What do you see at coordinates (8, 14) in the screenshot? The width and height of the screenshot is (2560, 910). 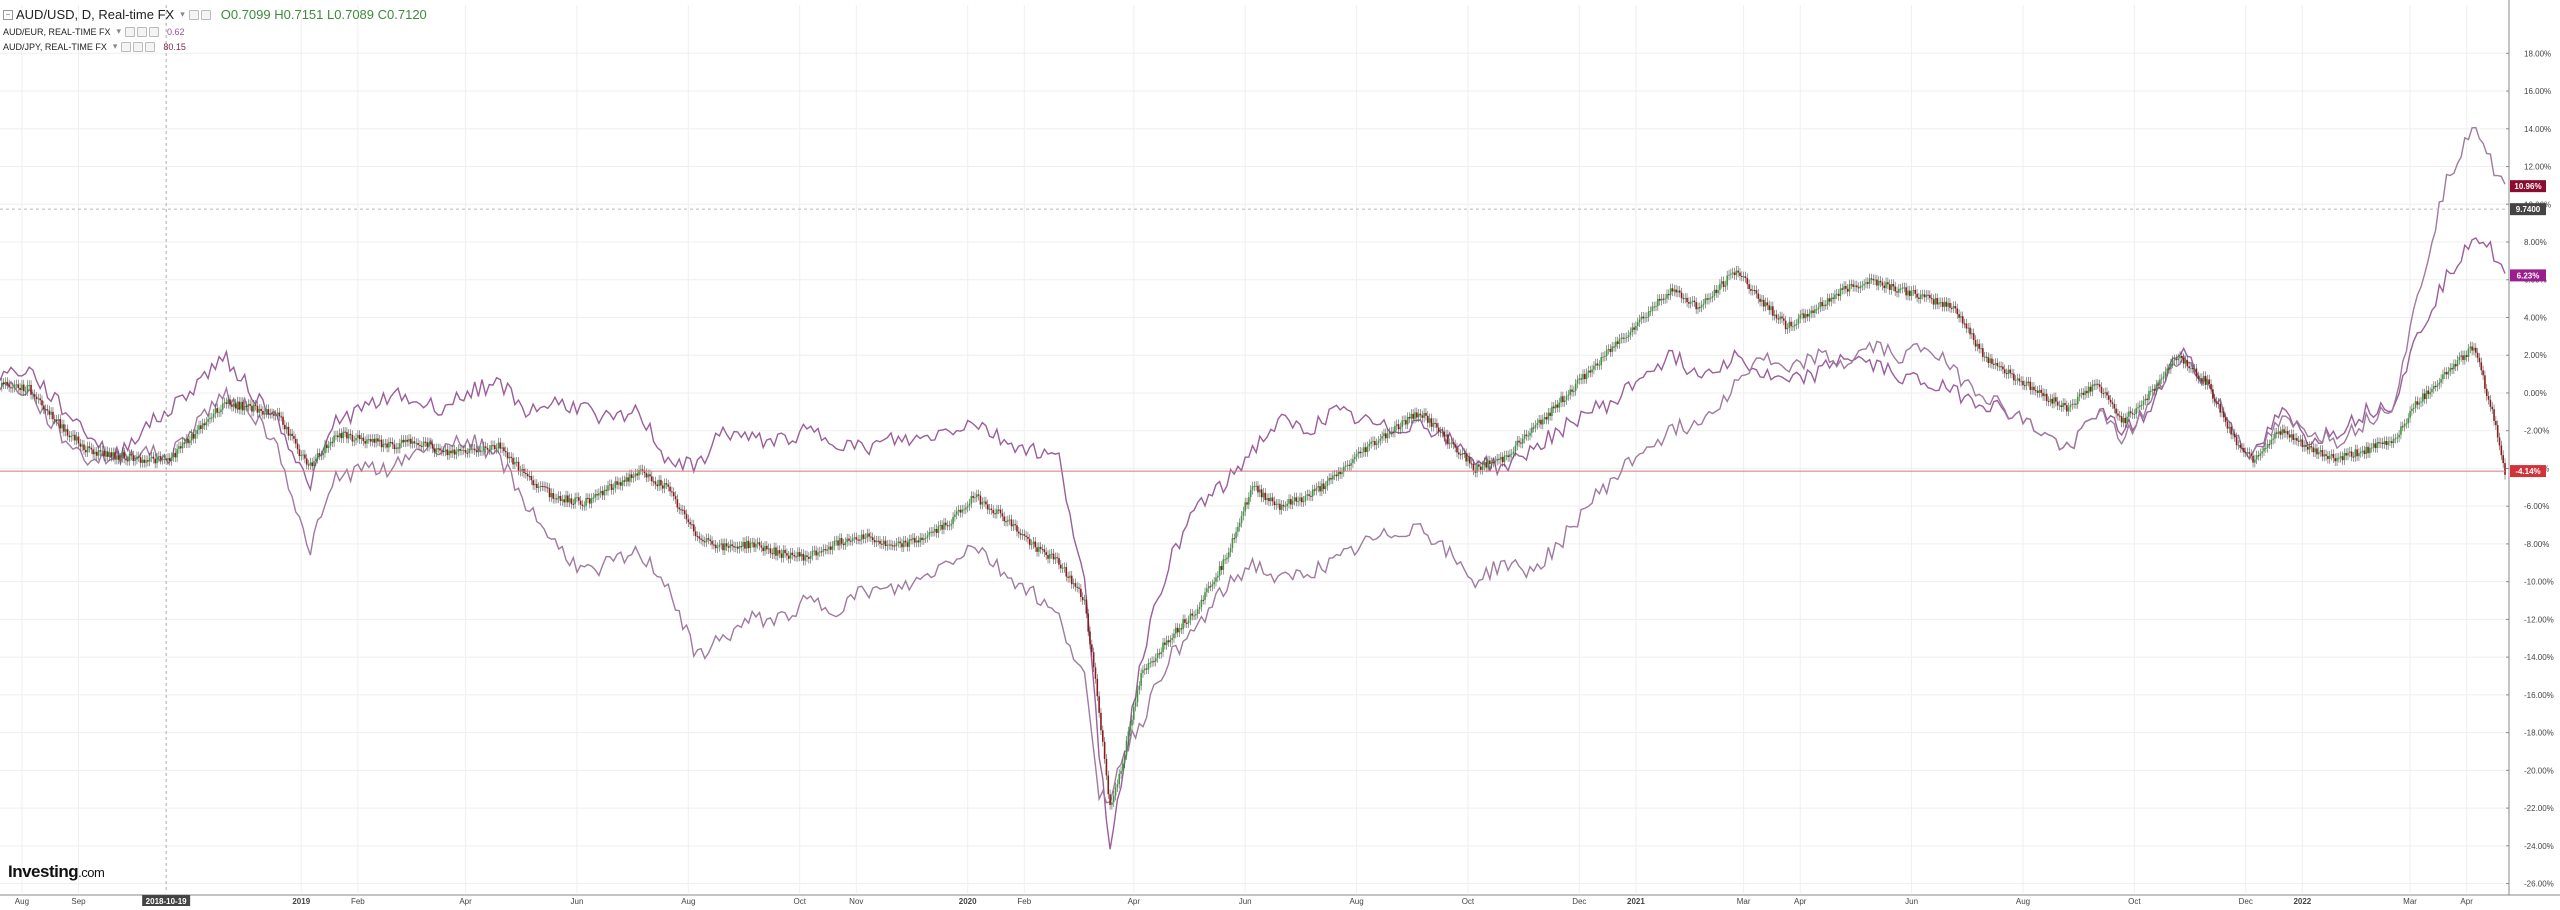 I see `collapse-legend-icon: −` at bounding box center [8, 14].